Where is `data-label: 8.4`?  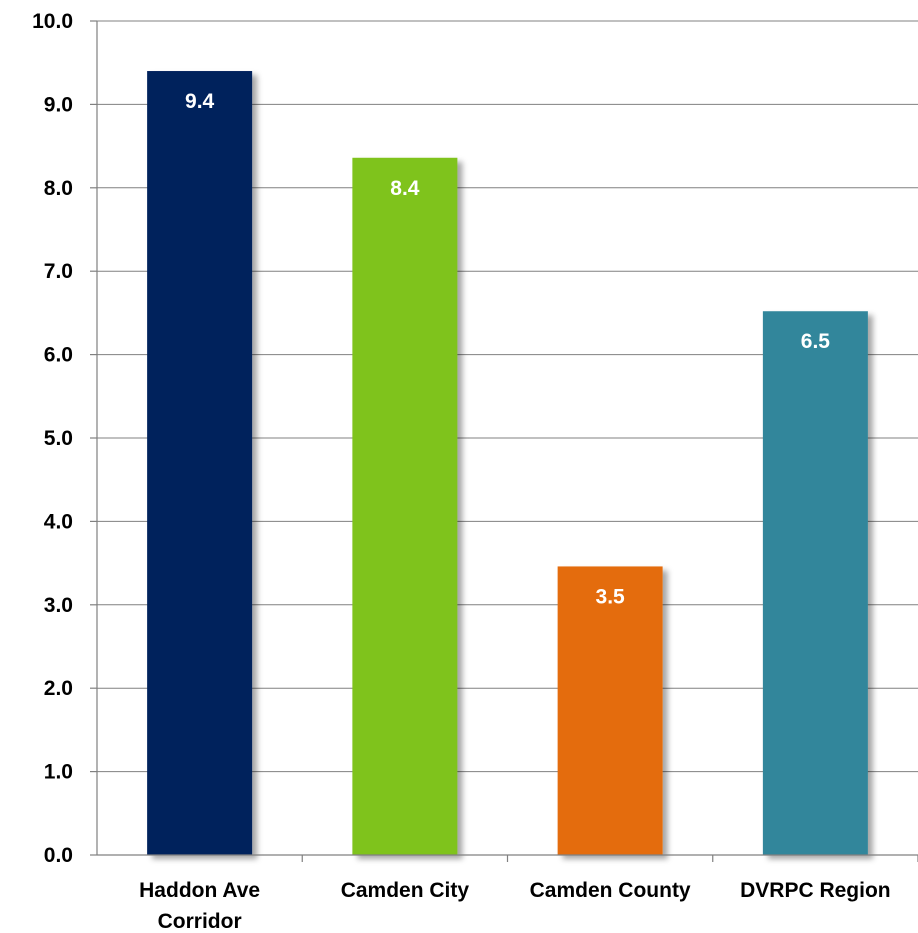
data-label: 8.4 is located at coordinates (405, 188).